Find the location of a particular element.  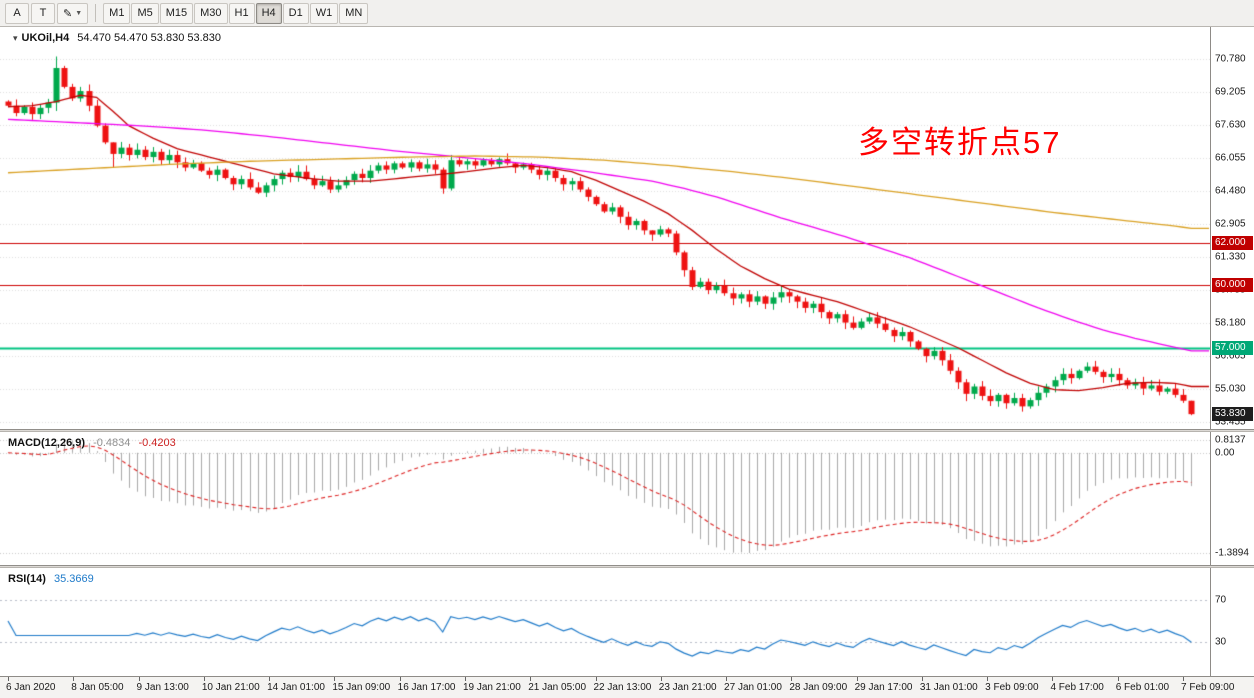

time-label: 8 Jan 05:00 is located at coordinates (97, 687).